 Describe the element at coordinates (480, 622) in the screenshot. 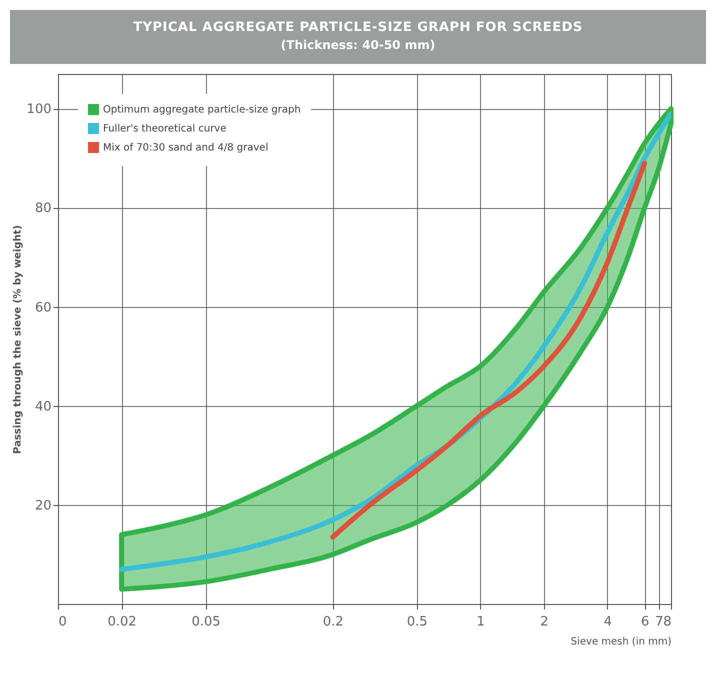

I see `x-tick-label: 1` at that location.